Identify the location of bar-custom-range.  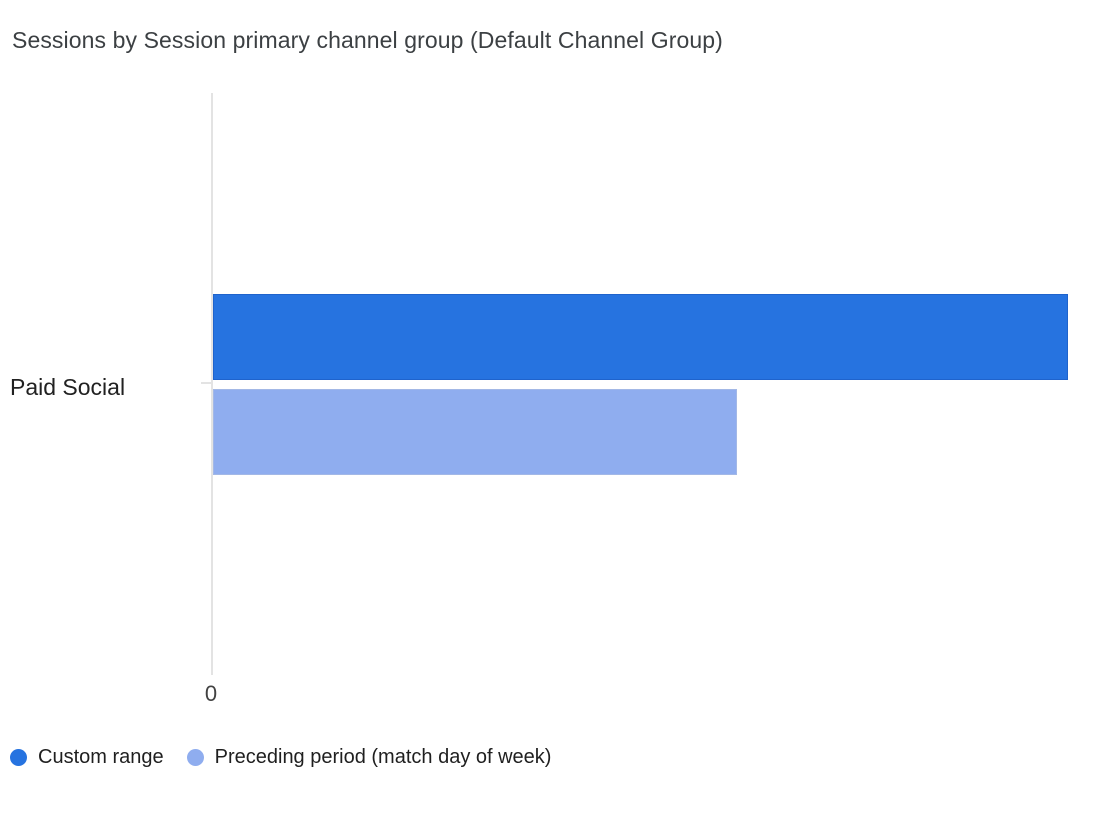
(640, 337).